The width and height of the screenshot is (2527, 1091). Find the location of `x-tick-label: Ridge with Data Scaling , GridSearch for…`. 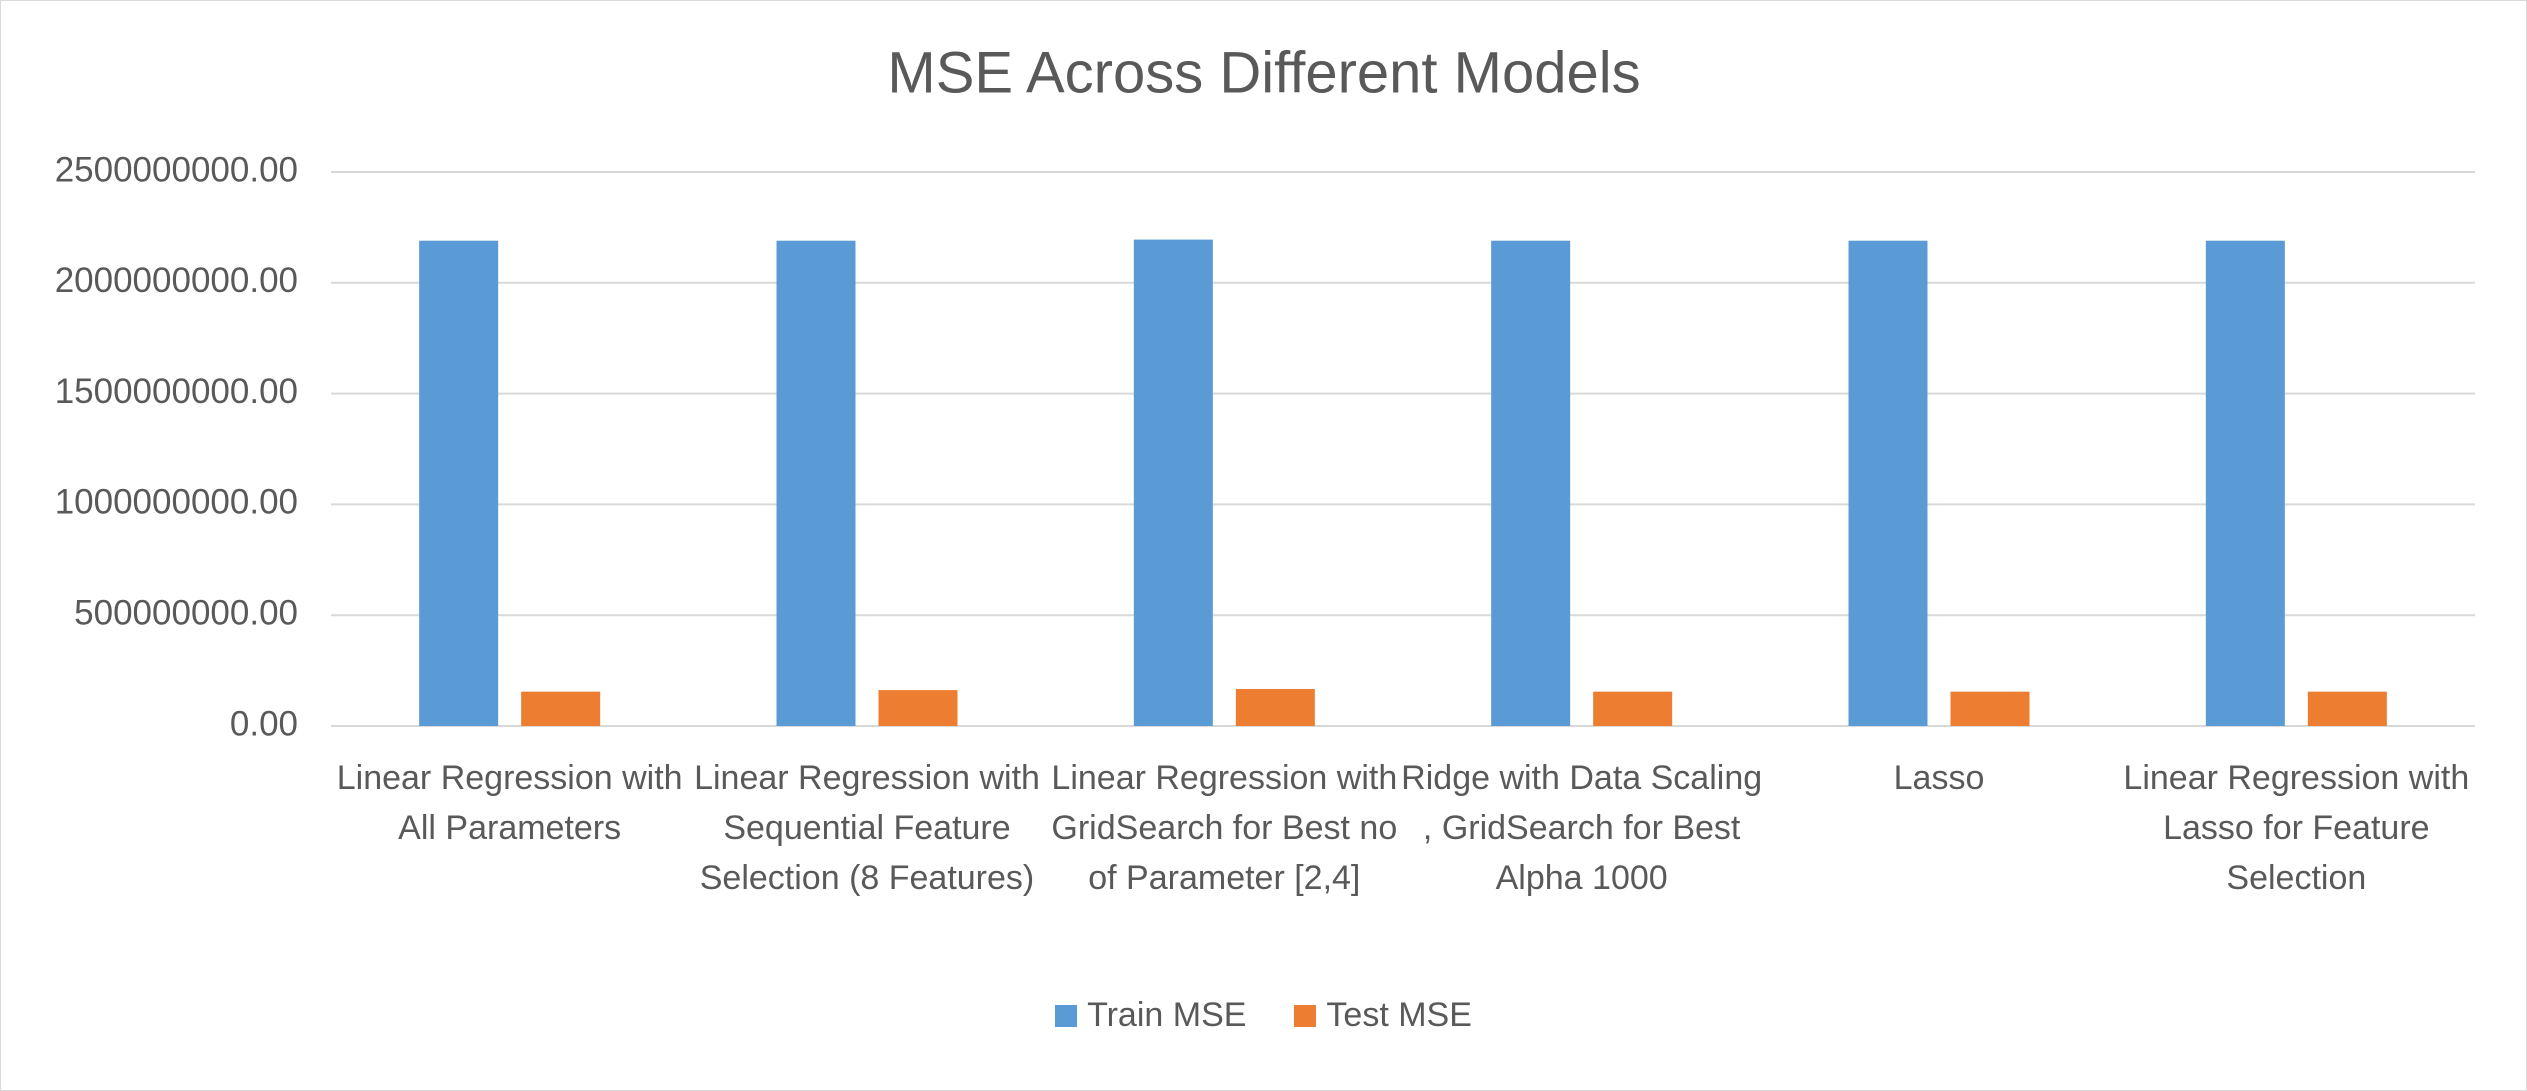

x-tick-label: Ridge with Data Scaling , GridSearch for… is located at coordinates (1582, 828).